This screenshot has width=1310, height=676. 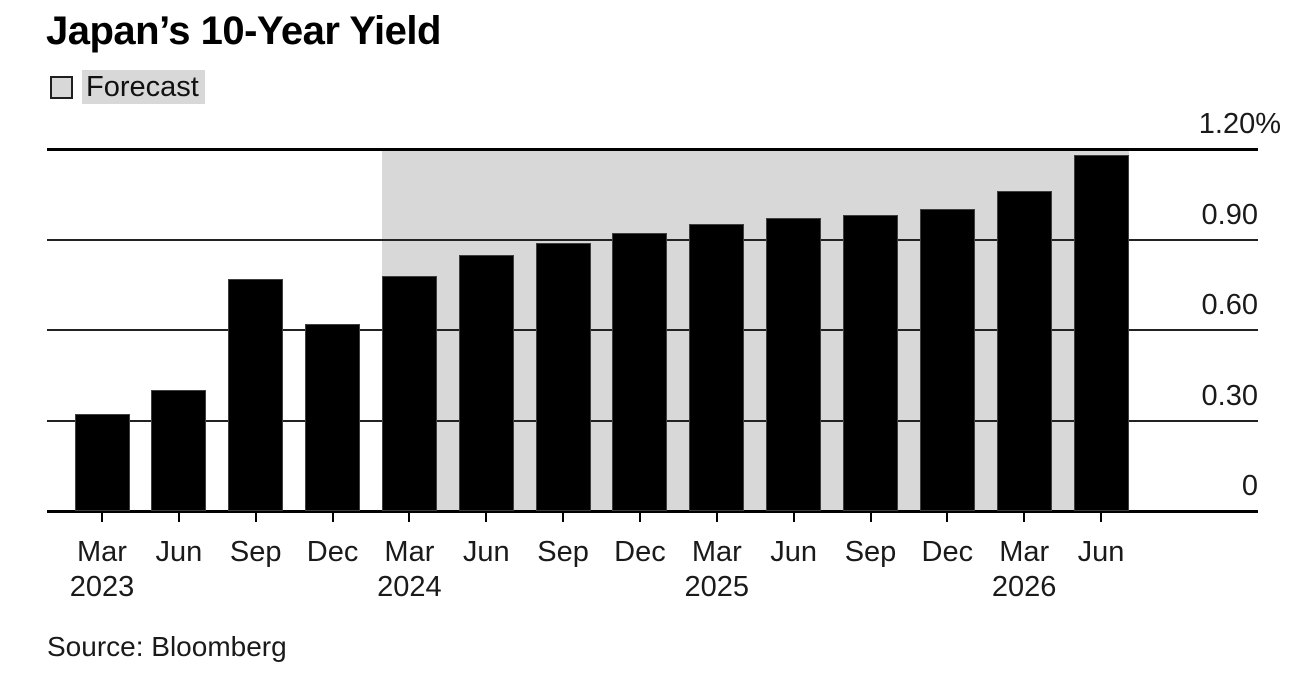 I want to click on bar-dec-2025, so click(x=947, y=360).